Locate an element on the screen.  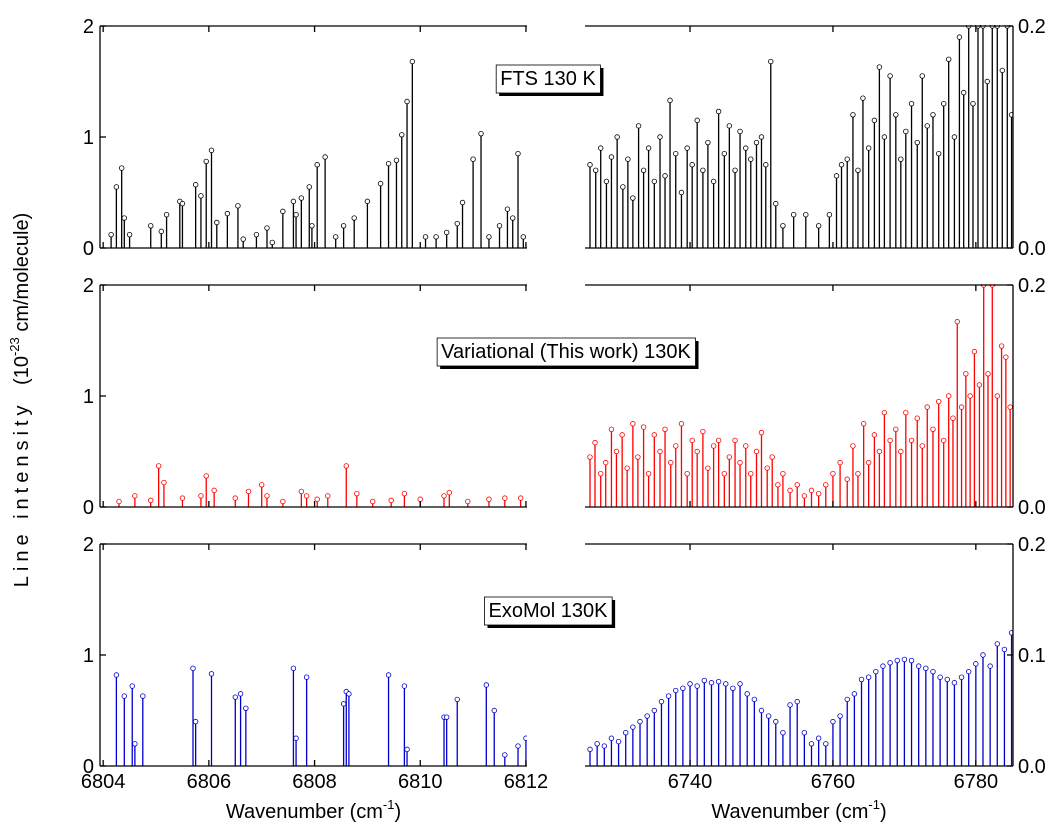
x-tick-label: 6760 is located at coordinates (833, 782).